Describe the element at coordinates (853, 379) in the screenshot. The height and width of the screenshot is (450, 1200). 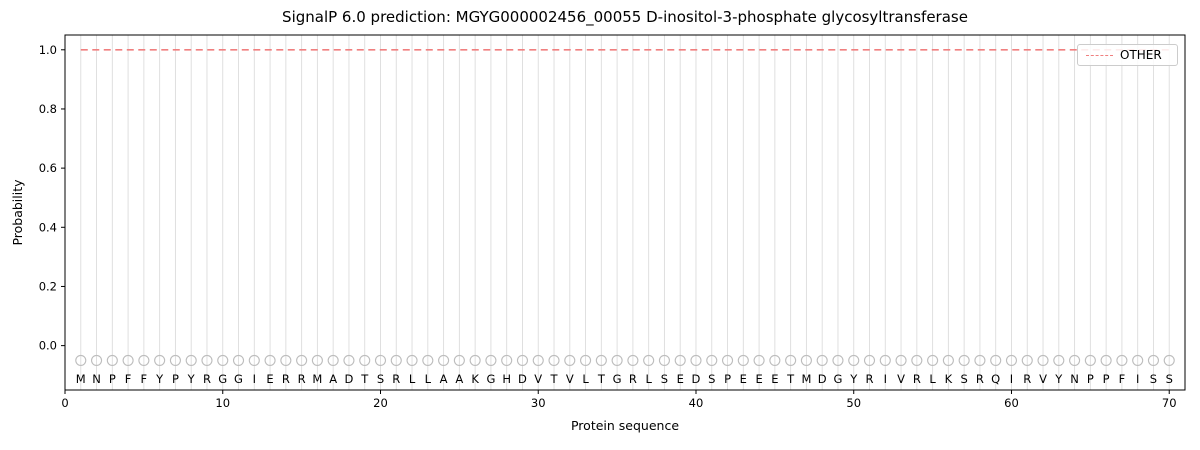
I see `residue-letter: Y` at that location.